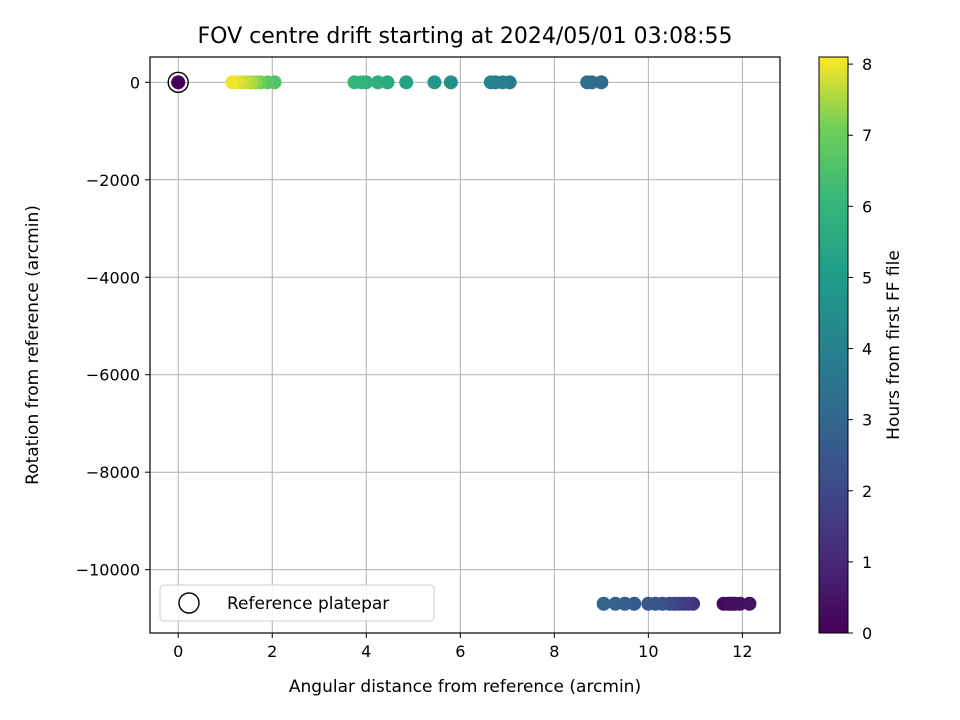  I want to click on reference-ring, so click(178, 82).